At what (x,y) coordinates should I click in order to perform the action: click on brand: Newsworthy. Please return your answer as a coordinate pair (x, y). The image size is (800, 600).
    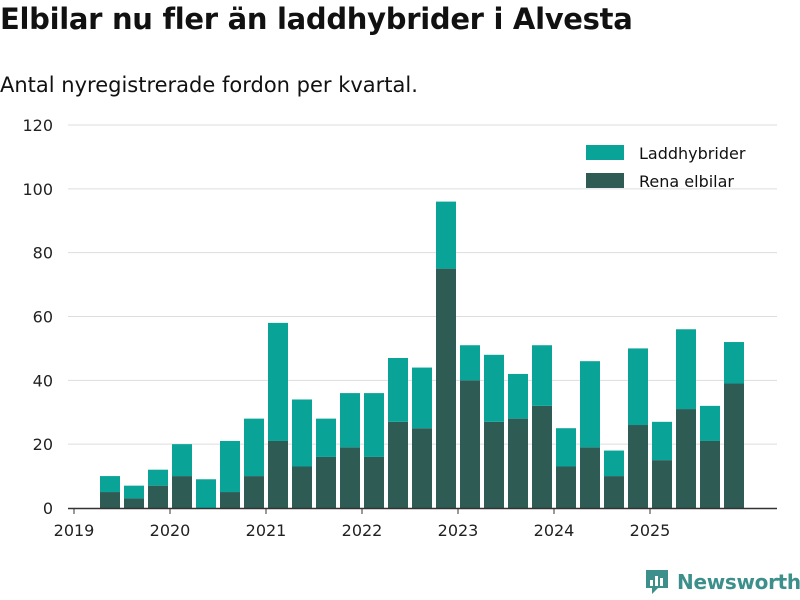
    Looking at the image, I should click on (722, 582).